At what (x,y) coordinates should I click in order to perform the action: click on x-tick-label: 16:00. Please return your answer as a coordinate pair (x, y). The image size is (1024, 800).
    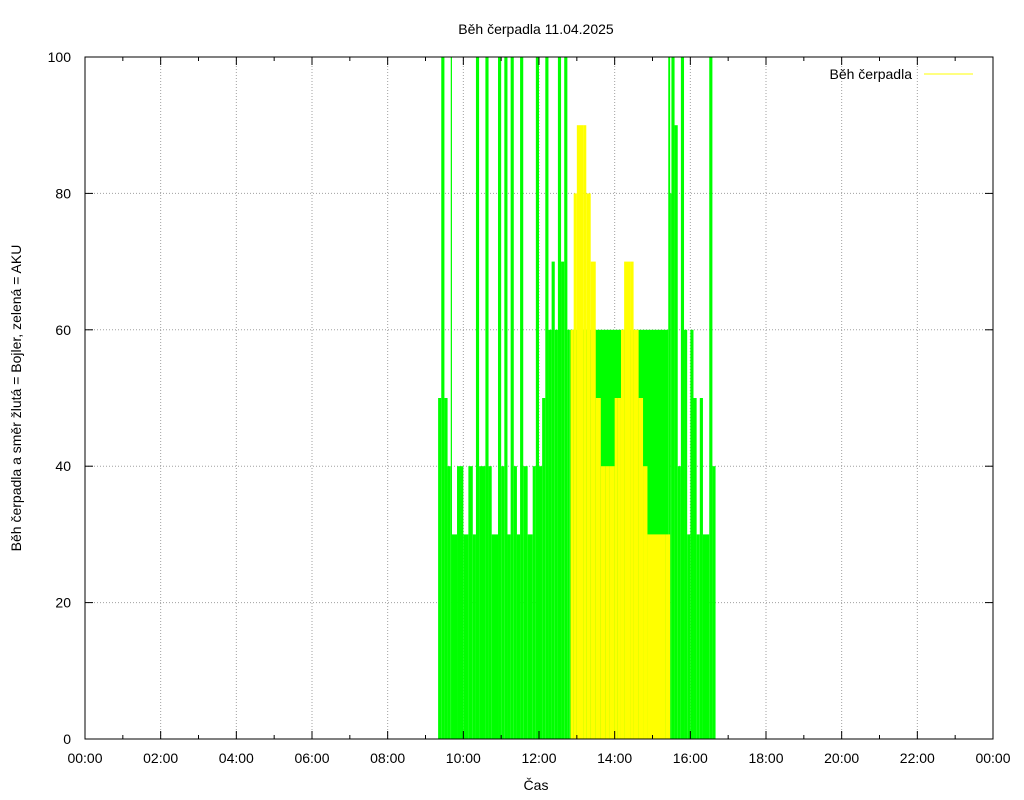
    Looking at the image, I should click on (690, 758).